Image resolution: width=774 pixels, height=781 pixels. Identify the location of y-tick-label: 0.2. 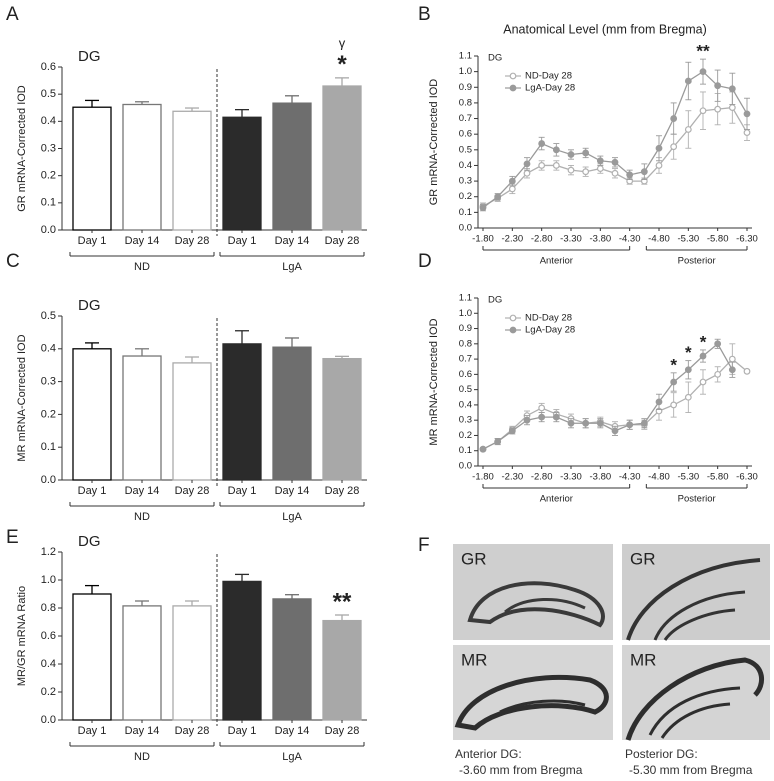
(465, 196).